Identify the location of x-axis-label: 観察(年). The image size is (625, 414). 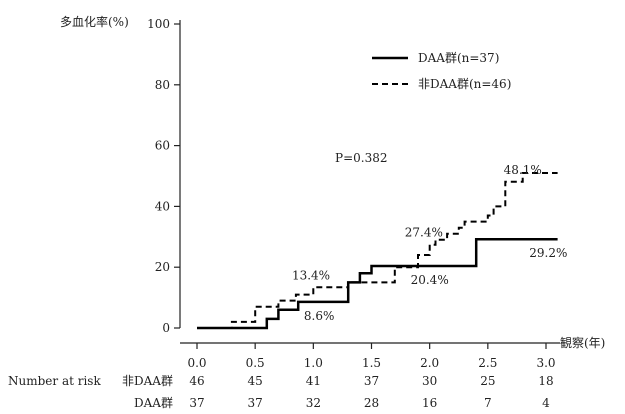
(582, 343).